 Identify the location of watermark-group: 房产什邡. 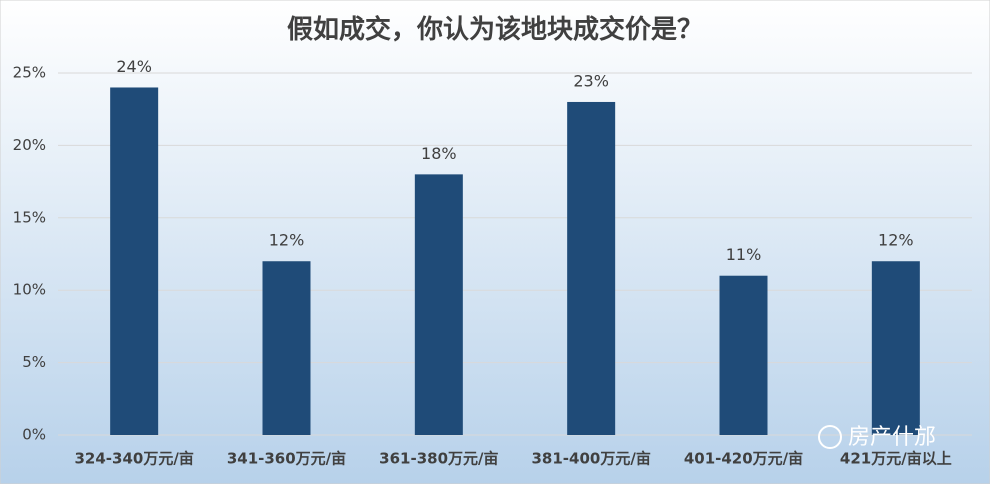
(877, 437).